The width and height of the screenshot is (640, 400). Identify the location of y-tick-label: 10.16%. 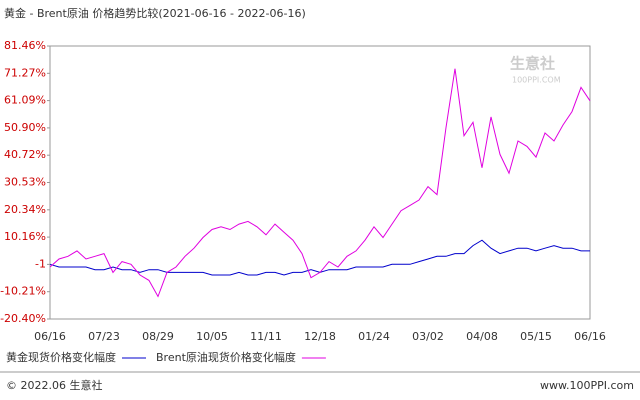
(25, 236).